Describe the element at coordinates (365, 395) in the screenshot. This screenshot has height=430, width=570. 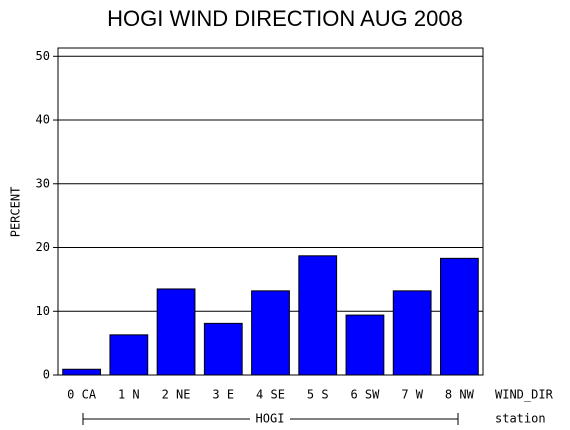
I see `x-tick-label: 6 SW` at that location.